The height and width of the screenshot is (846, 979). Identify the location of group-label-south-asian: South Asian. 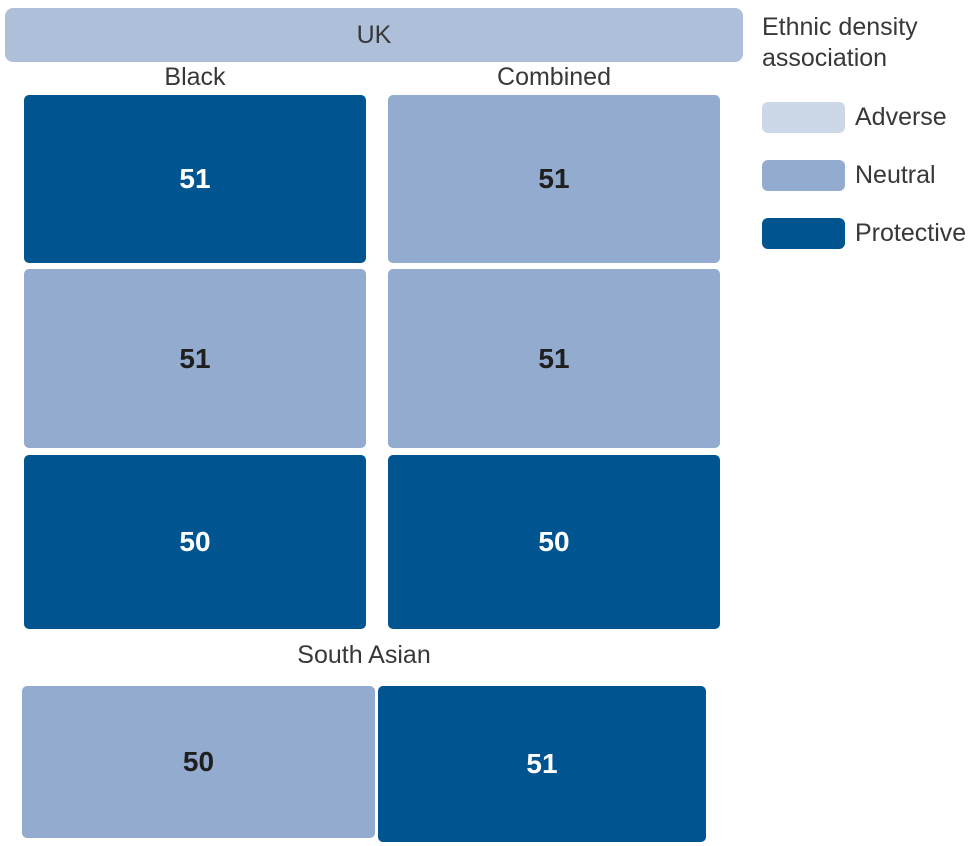
(364, 654).